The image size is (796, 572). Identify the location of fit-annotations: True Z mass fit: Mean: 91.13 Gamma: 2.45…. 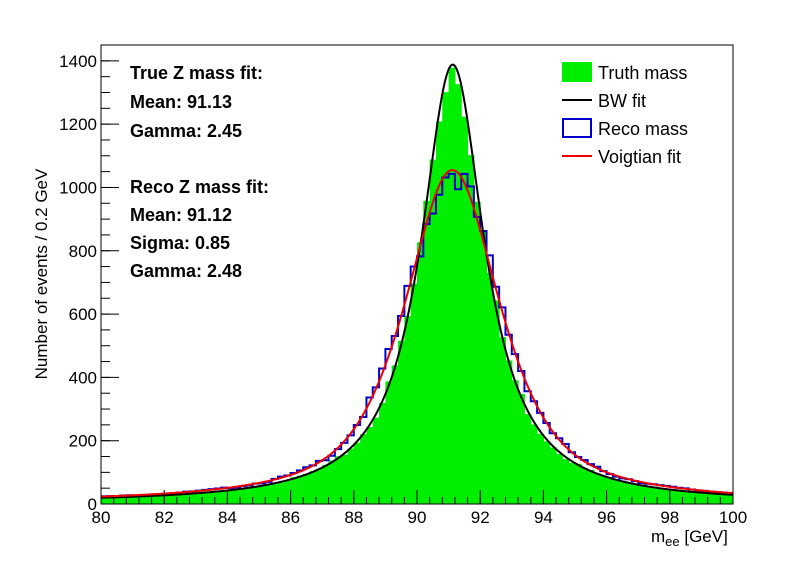
(199, 172).